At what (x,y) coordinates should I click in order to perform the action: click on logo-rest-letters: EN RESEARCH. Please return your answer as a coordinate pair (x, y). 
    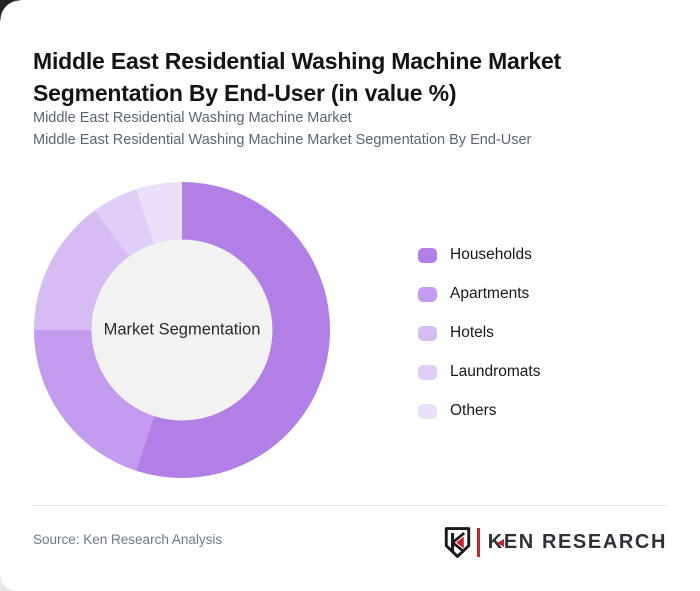
    Looking at the image, I should click on (585, 542).